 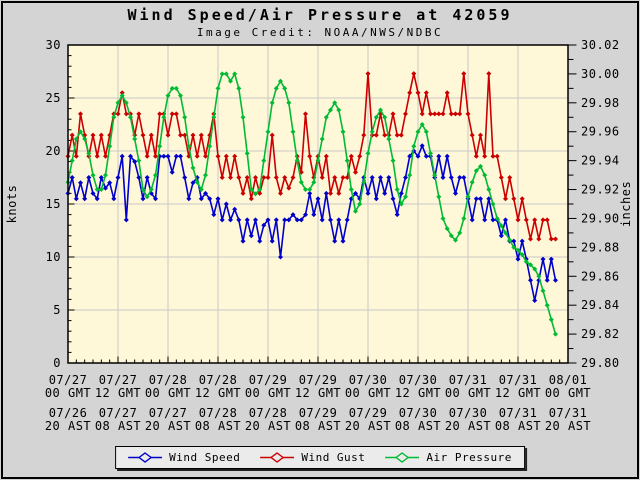 I want to click on y-left-tick-label: 30, so click(x=53, y=45).